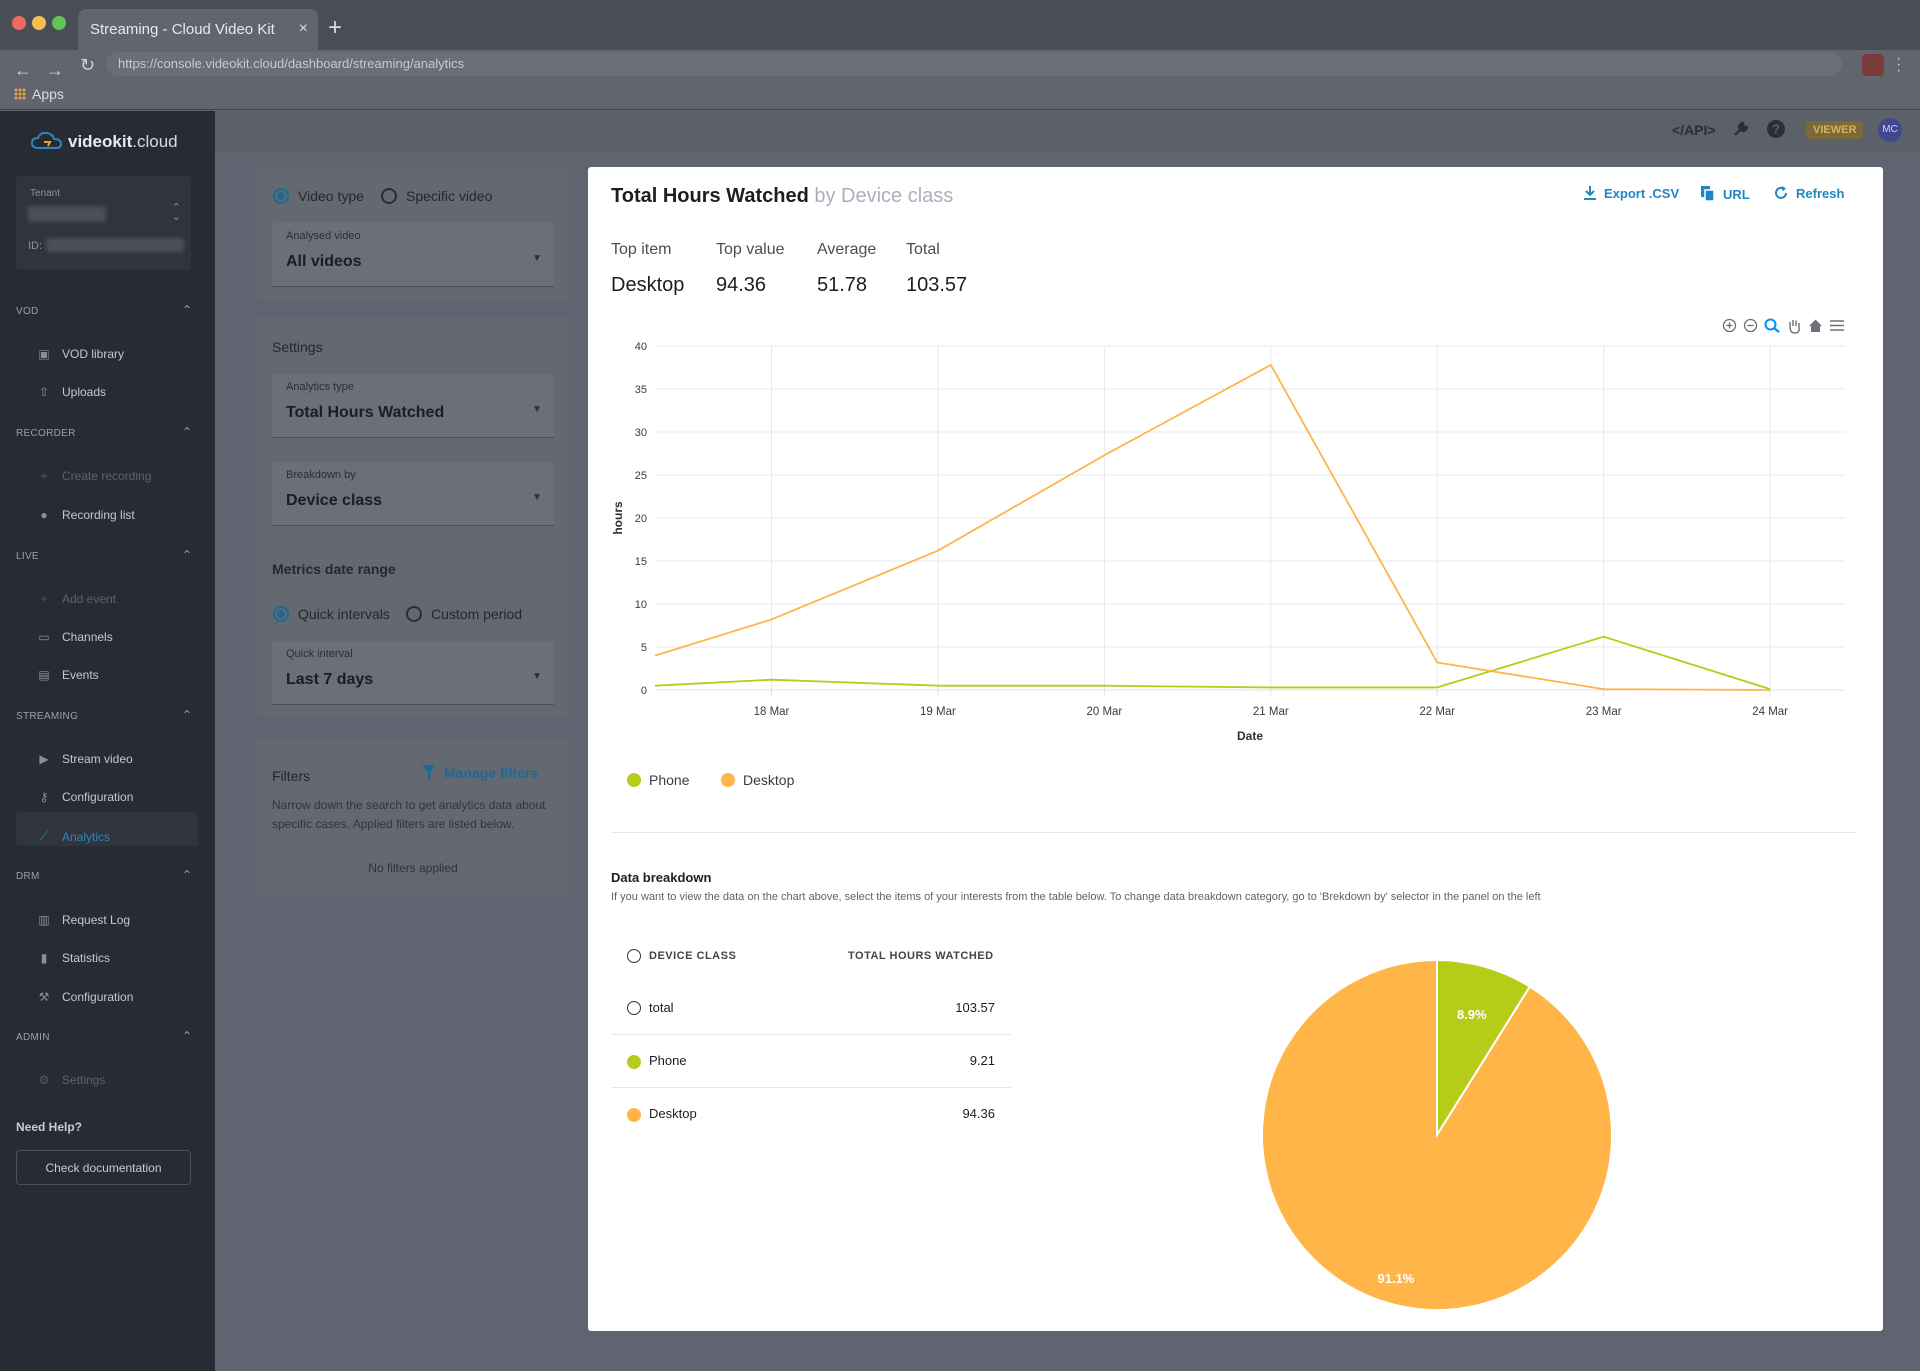  Describe the element at coordinates (464, 614) in the screenshot. I see `custom-period-radio: Custom period` at that location.